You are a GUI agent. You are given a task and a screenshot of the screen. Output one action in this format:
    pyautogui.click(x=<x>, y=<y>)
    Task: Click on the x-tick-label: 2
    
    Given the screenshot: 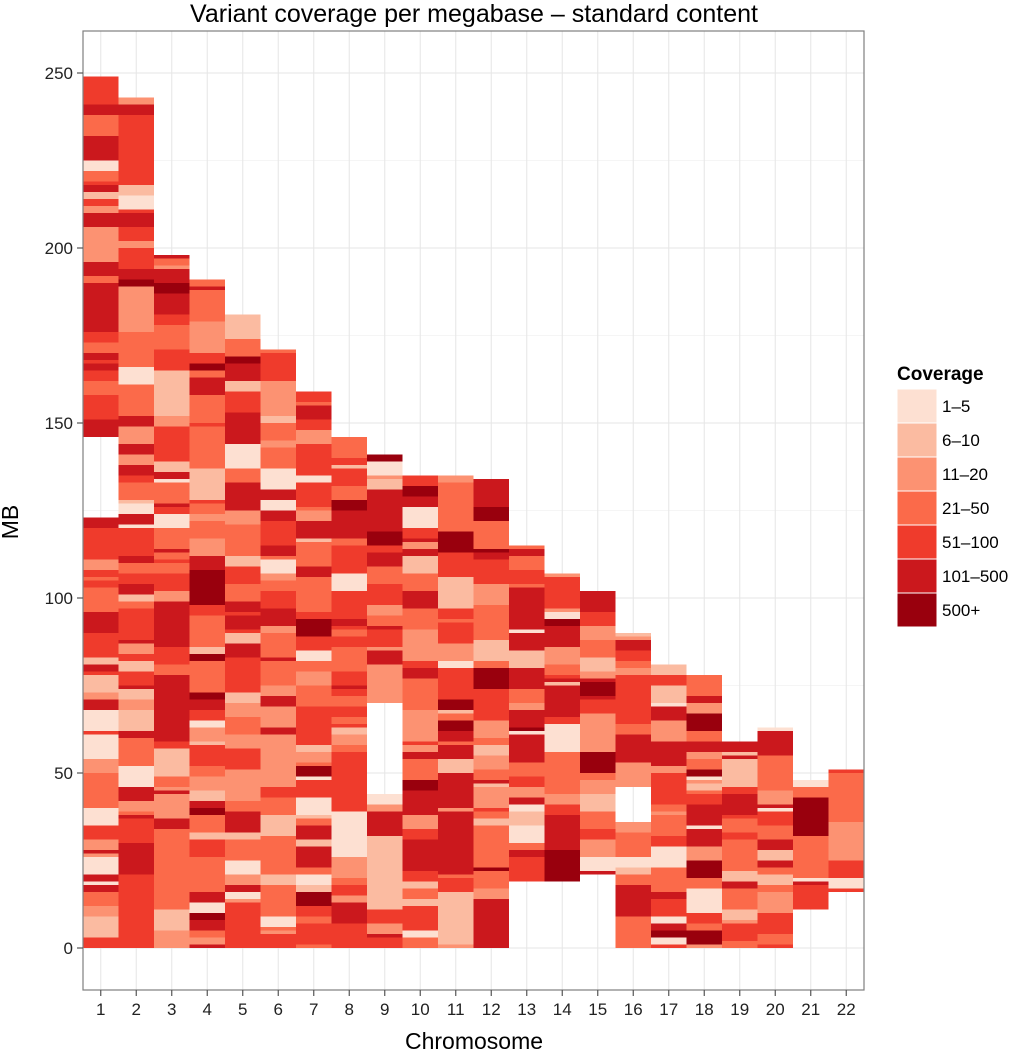 What is the action you would take?
    pyautogui.click(x=136, y=1009)
    